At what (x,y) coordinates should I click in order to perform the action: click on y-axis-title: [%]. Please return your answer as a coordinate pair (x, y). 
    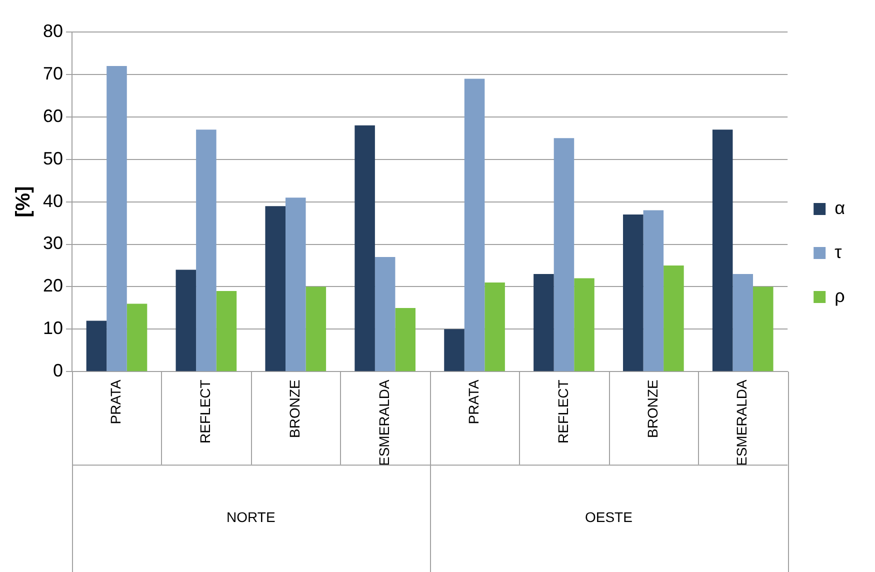
    Looking at the image, I should click on (23, 202).